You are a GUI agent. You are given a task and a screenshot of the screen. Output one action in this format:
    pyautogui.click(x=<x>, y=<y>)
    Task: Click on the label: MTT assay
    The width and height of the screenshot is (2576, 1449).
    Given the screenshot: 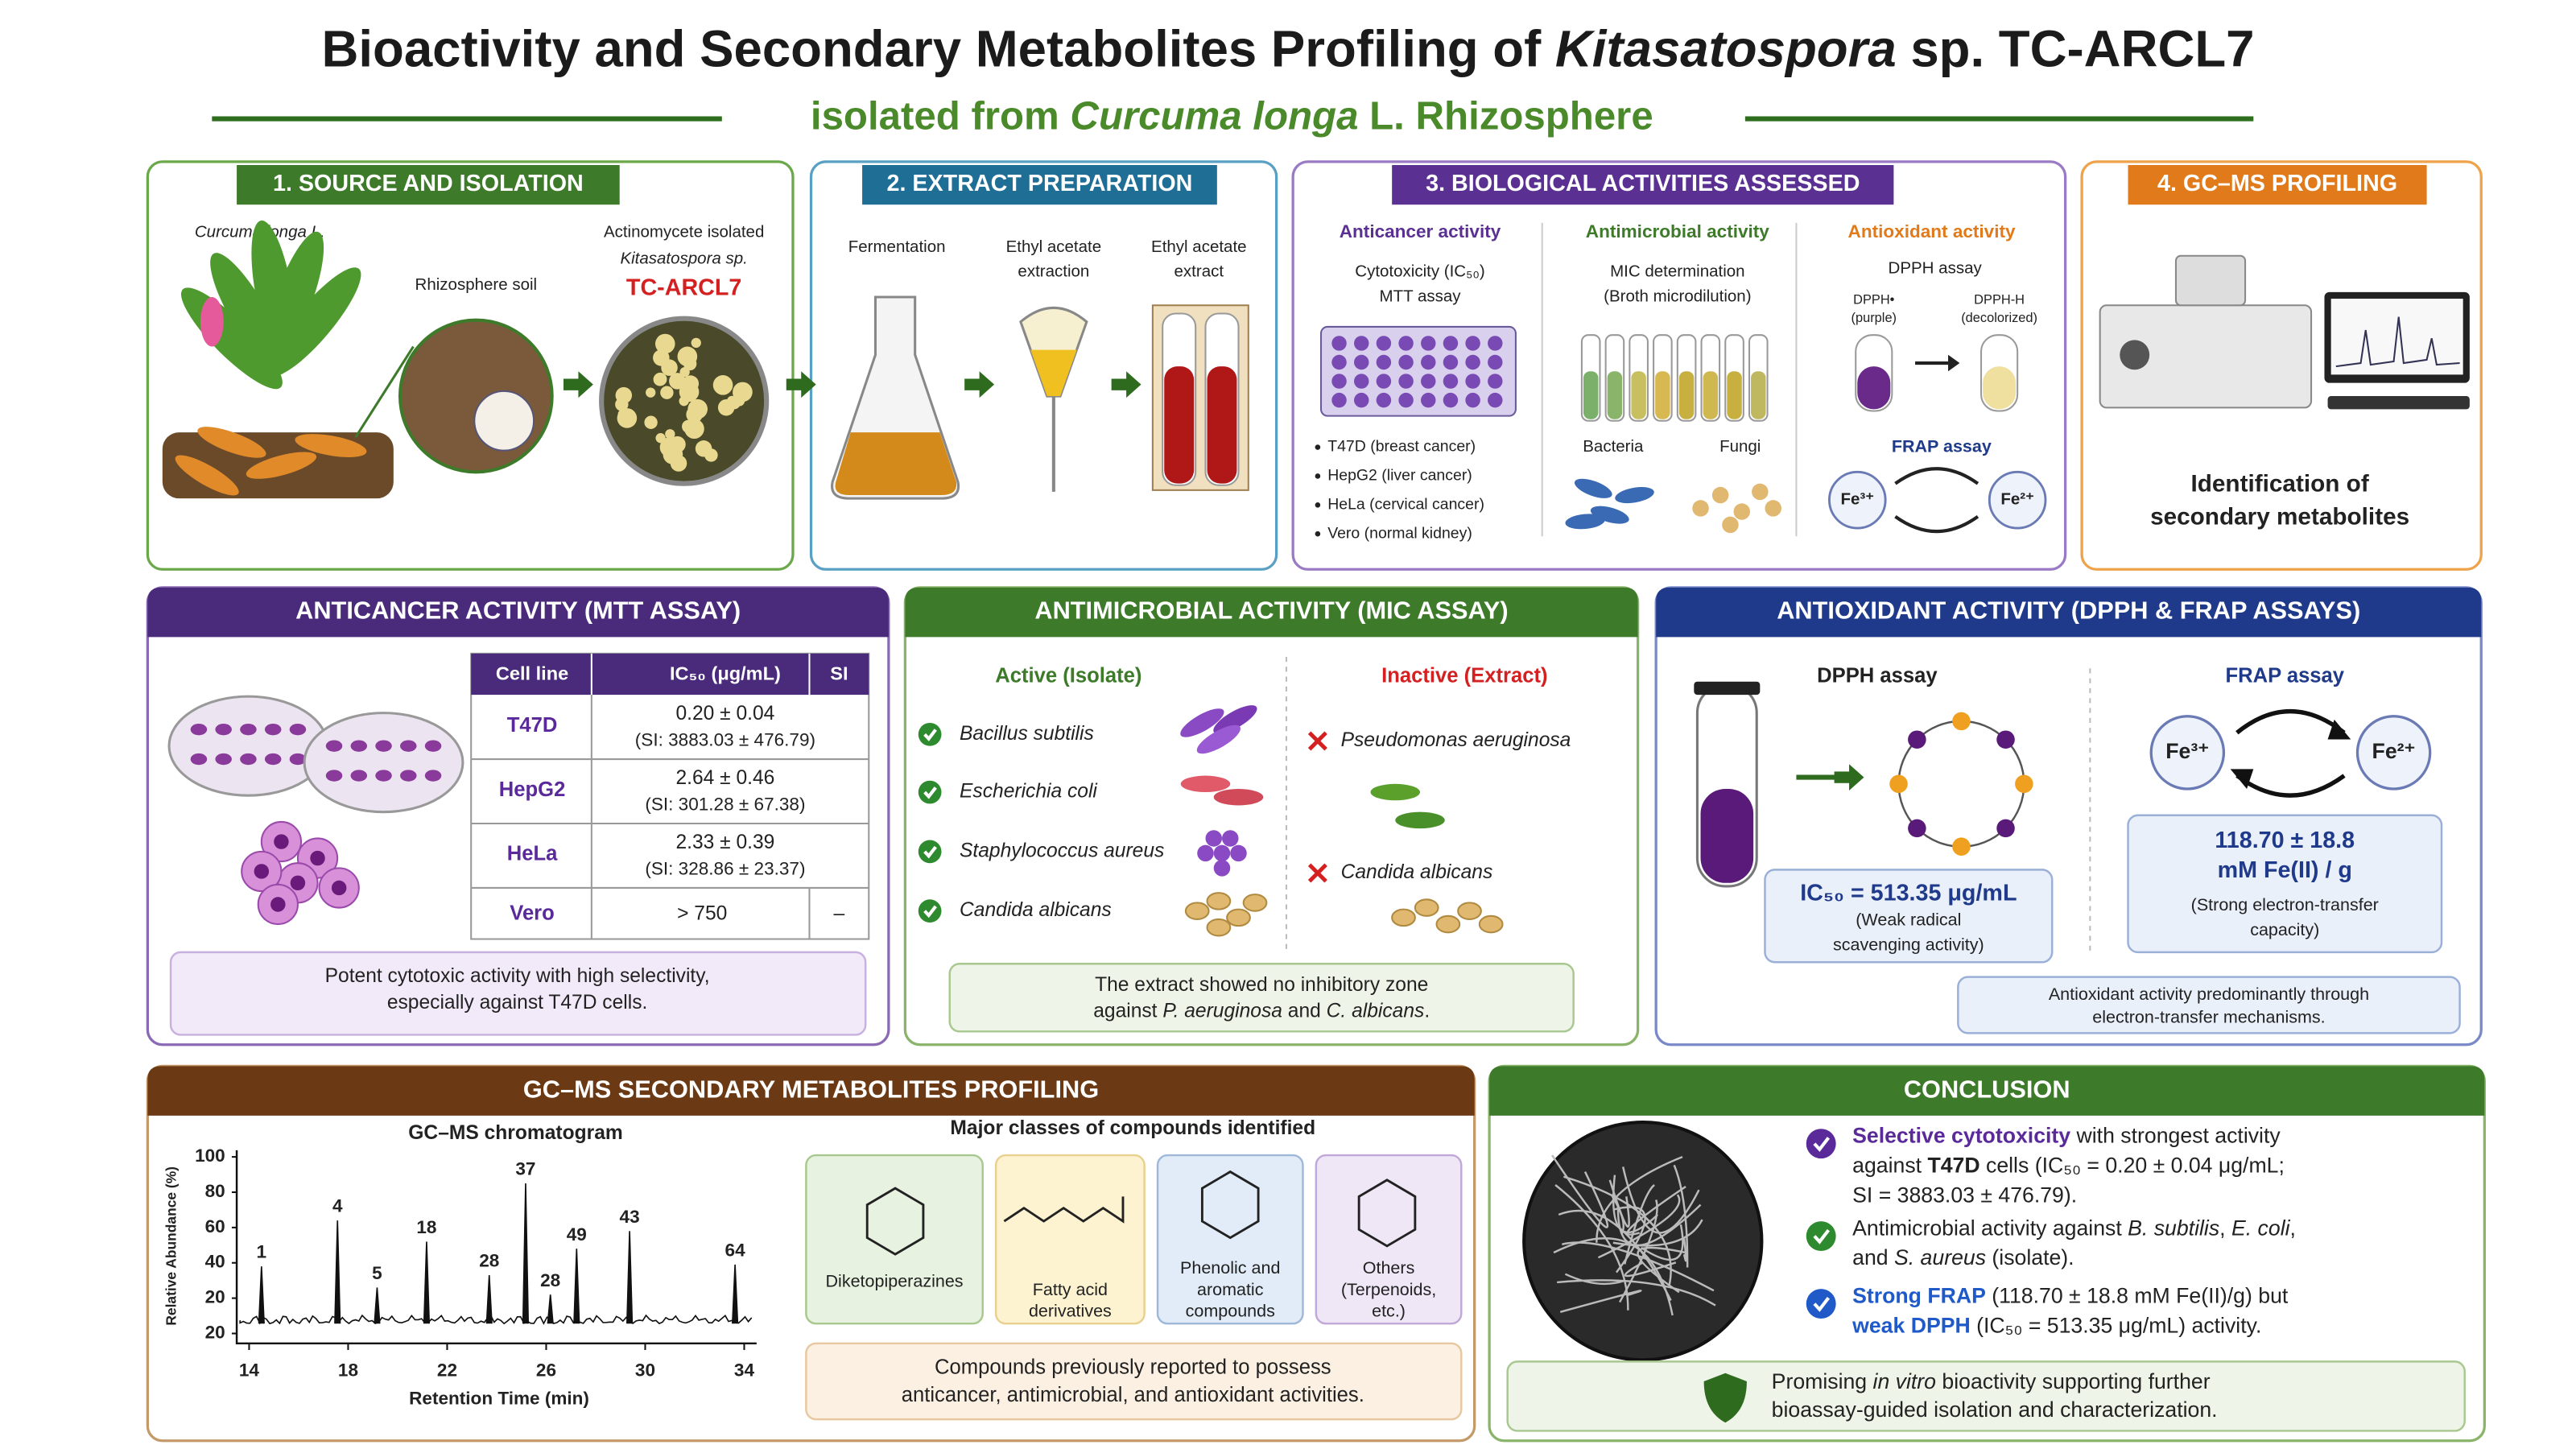 What is the action you would take?
    pyautogui.click(x=1421, y=296)
    